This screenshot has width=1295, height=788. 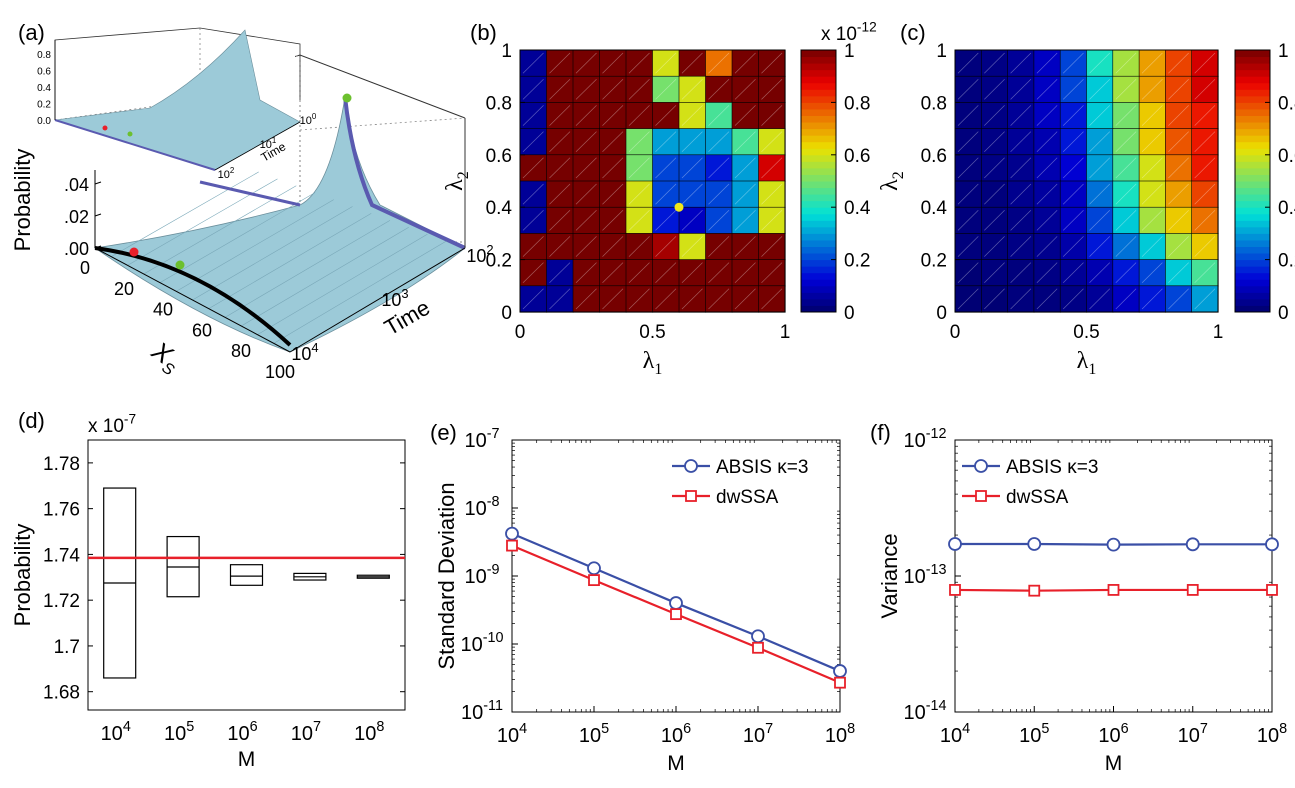 I want to click on x-tick-label: 10⁶, so click(x=242, y=732).